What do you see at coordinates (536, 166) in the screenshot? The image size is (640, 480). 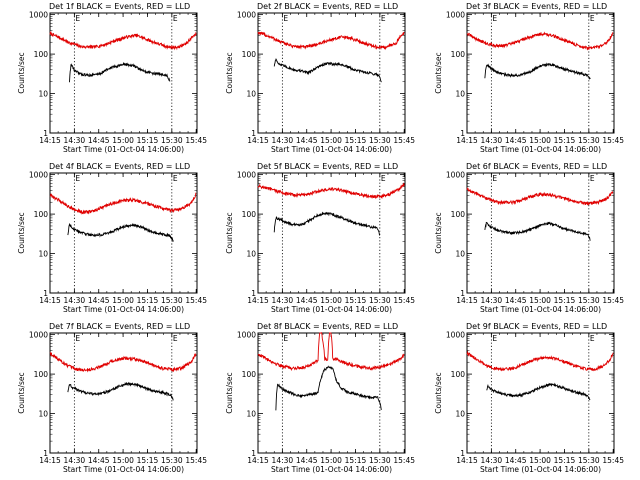 I see `chart-title: Det 6f BLACK = Events, RED = LLD` at bounding box center [536, 166].